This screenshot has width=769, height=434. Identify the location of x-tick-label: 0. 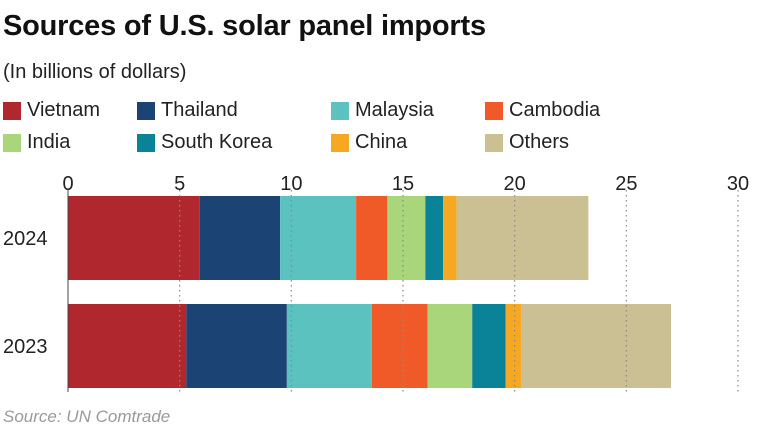
(67, 184).